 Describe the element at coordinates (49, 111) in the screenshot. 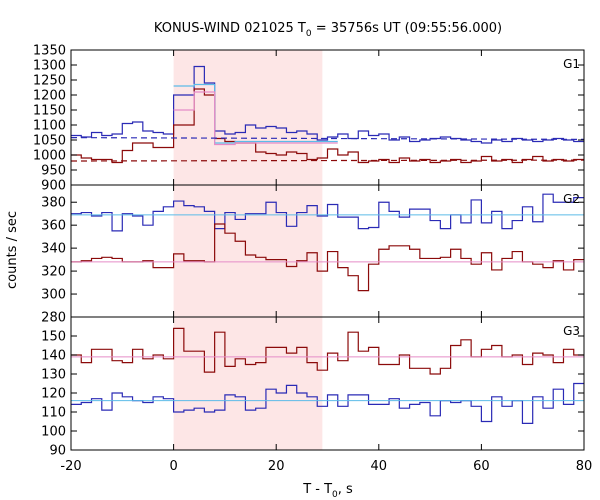

I see `y-tick-label: 1150` at that location.